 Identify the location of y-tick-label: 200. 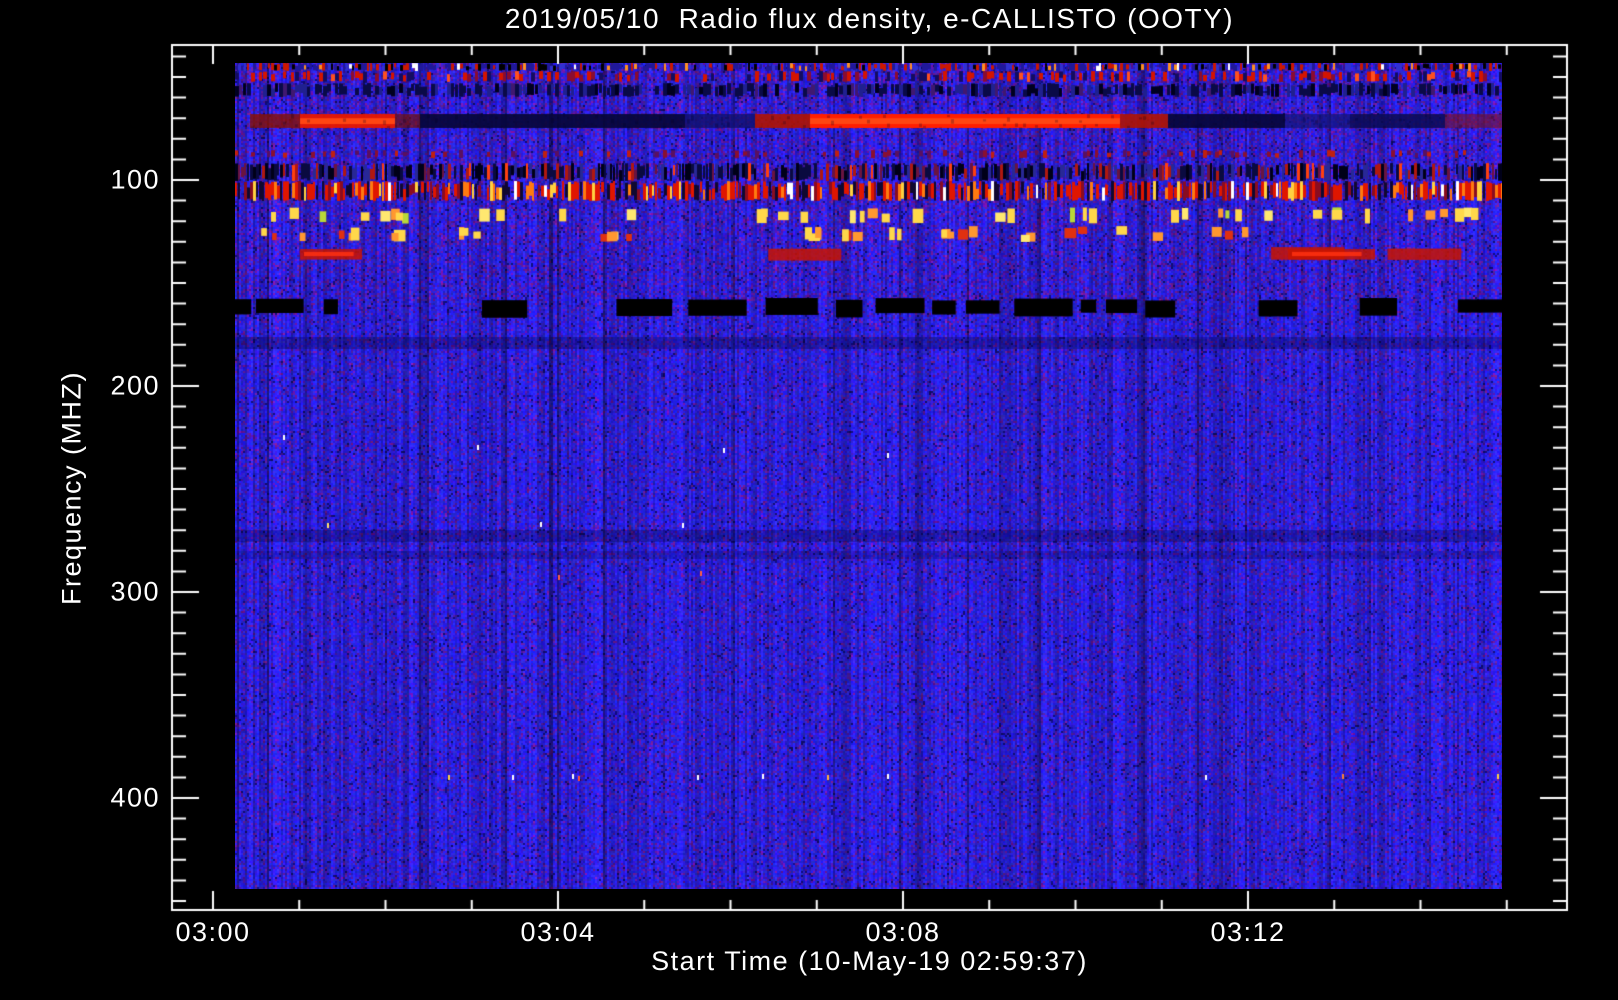
(135, 385).